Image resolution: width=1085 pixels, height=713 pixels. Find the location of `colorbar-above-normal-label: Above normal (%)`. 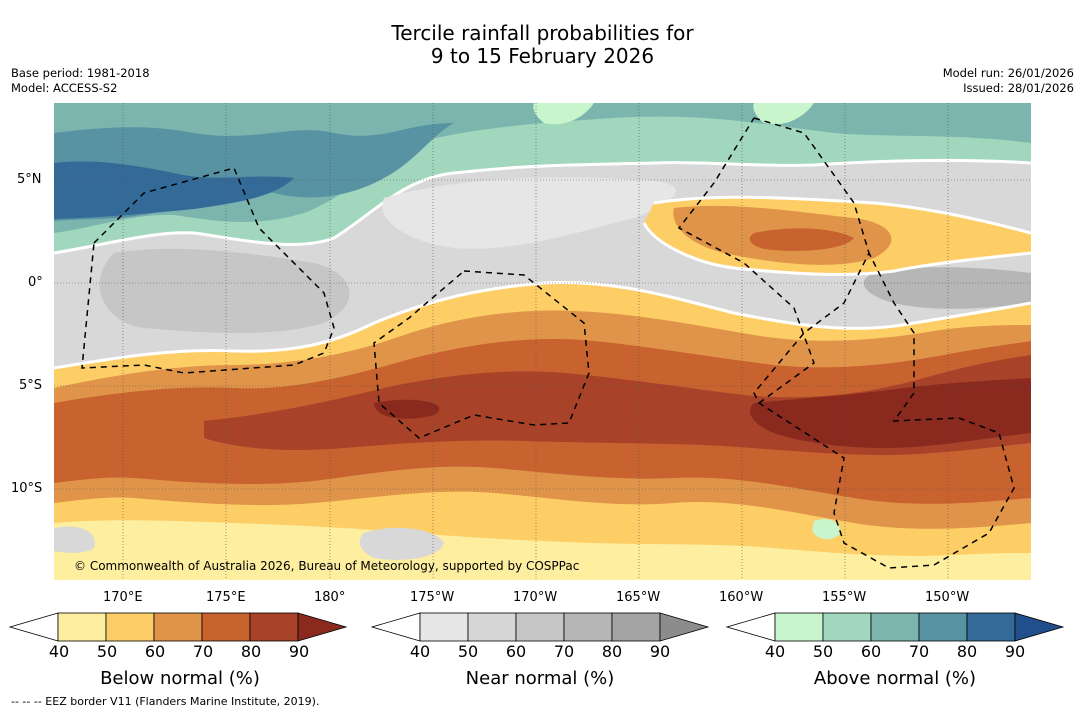

colorbar-above-normal-label: Above normal (%) is located at coordinates (895, 678).